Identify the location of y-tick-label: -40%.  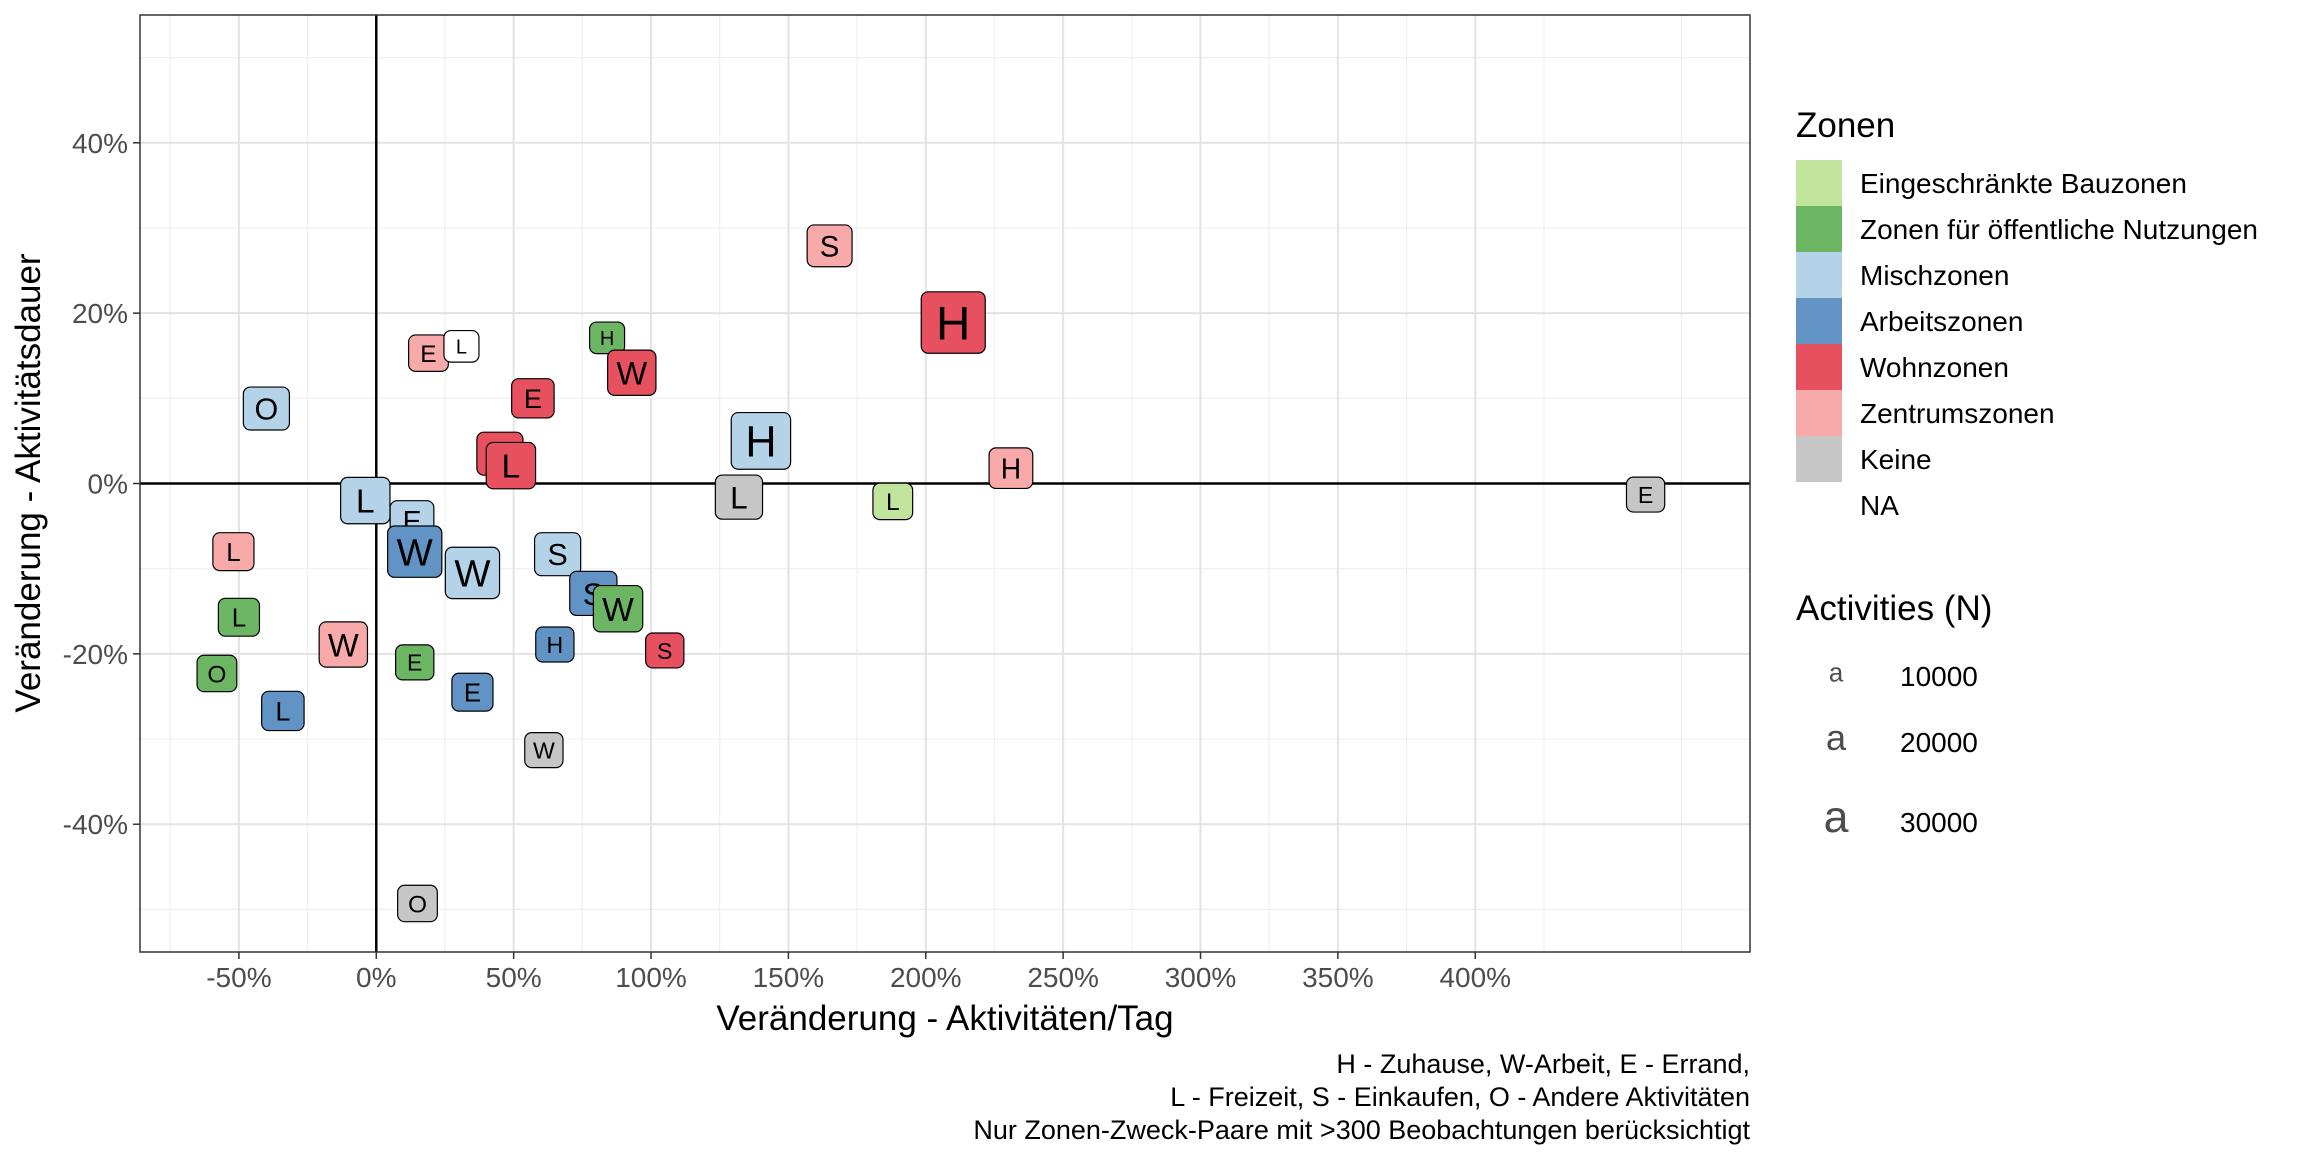
(95, 824).